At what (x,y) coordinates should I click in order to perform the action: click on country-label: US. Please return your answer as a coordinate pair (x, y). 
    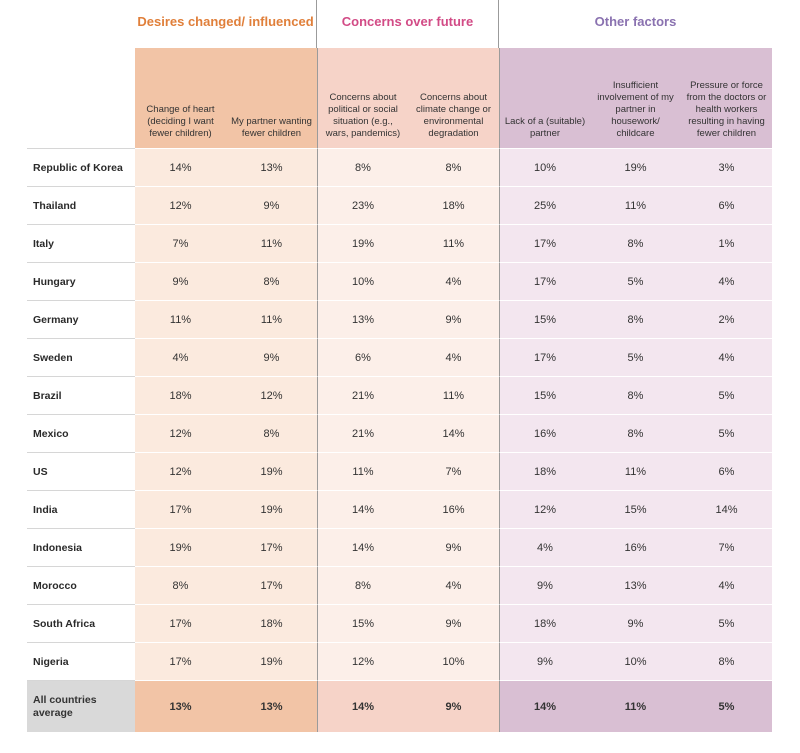
    Looking at the image, I should click on (81, 471).